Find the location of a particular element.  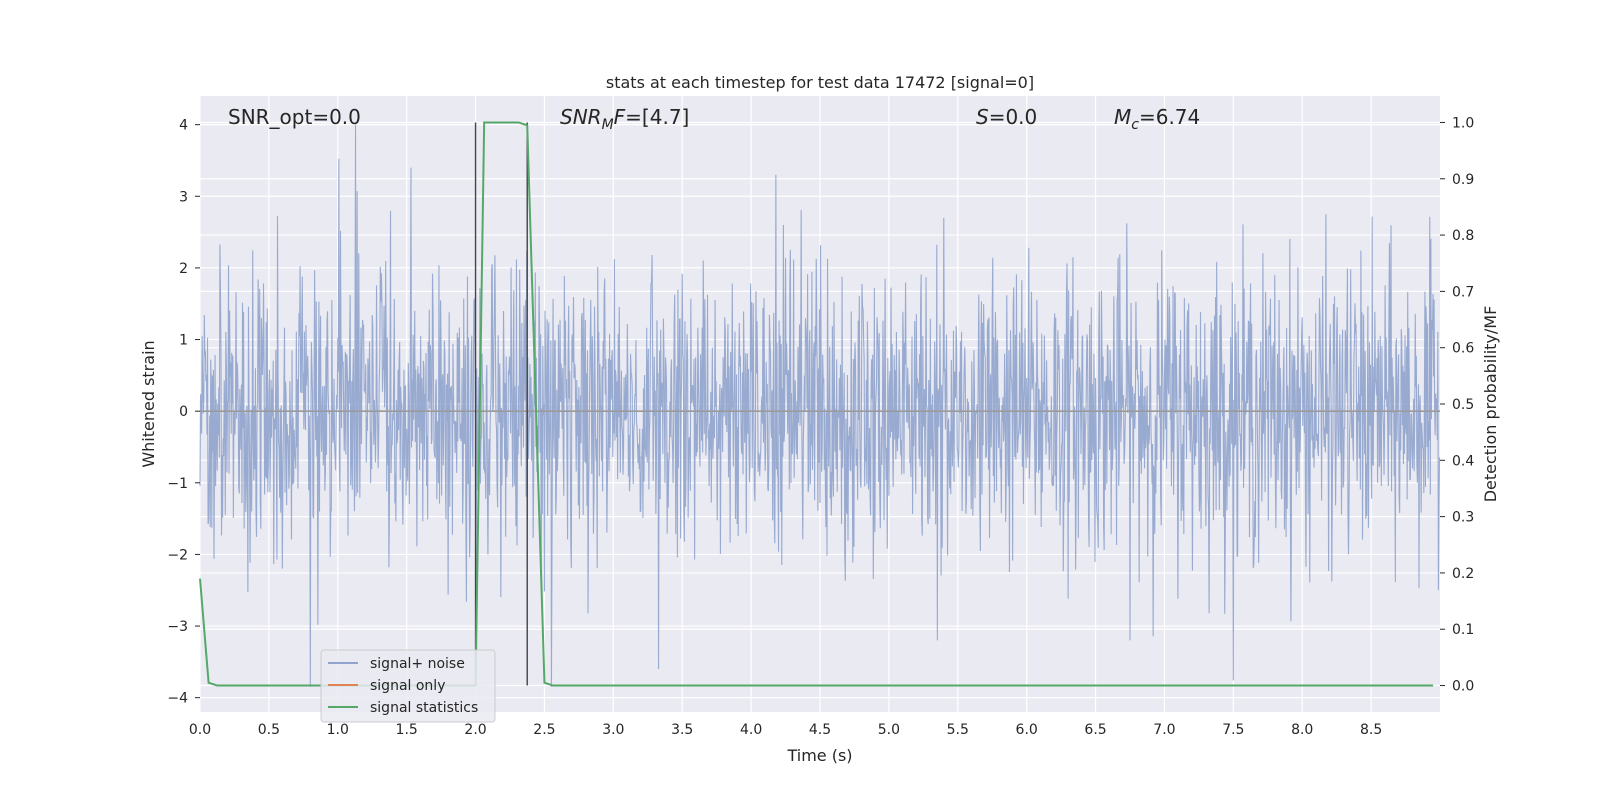

legend-label-noise: signal+ noise is located at coordinates (417, 664).